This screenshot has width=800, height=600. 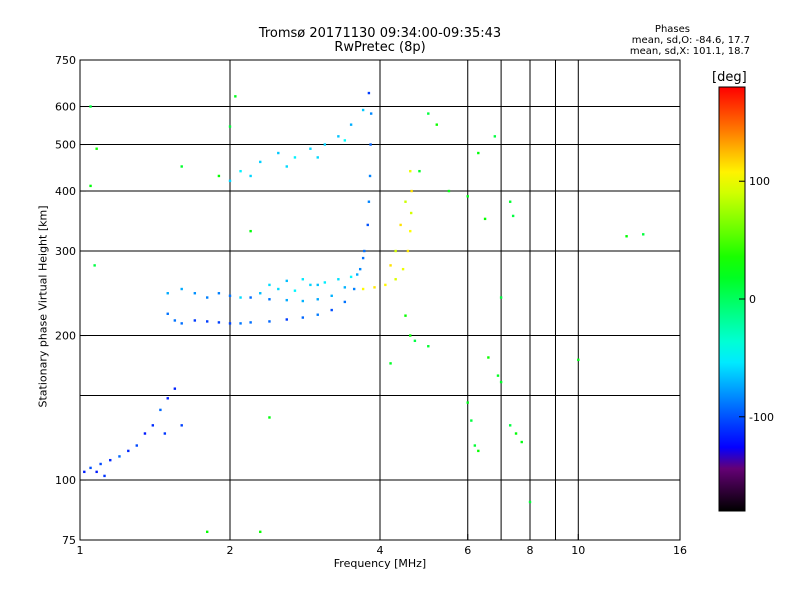 What do you see at coordinates (80, 550) in the screenshot?
I see `x-tick-label: 1` at bounding box center [80, 550].